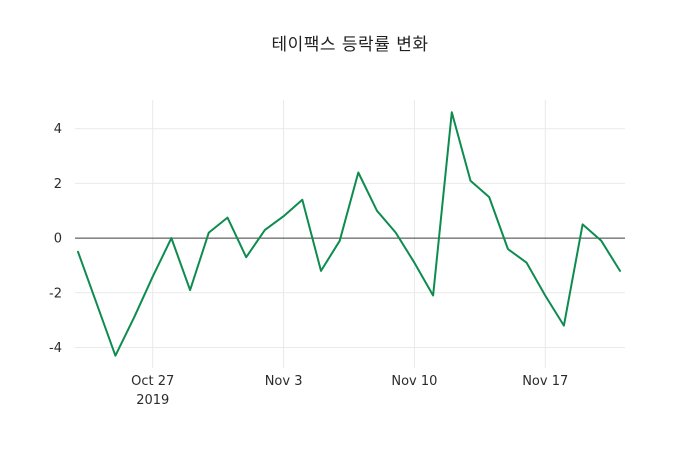 This screenshot has height=450, width=700. What do you see at coordinates (58, 184) in the screenshot?
I see `y-tick-label: 2` at bounding box center [58, 184].